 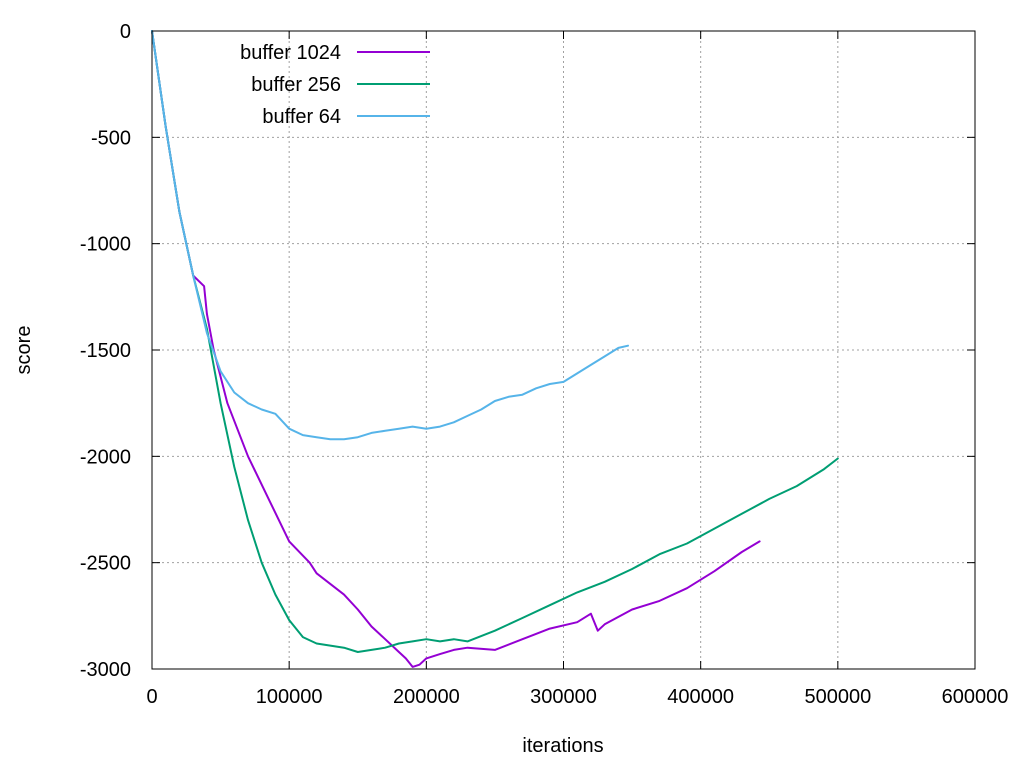 What do you see at coordinates (563, 697) in the screenshot?
I see `x-tick-label: 300000` at bounding box center [563, 697].